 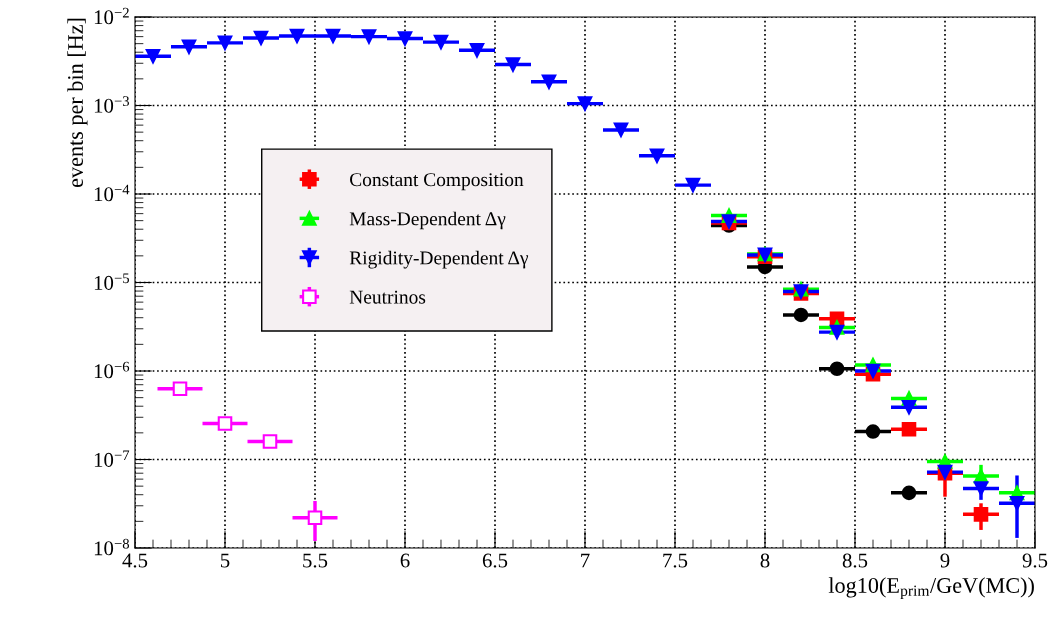 I want to click on legend-label: Mass-Dependent Δγ, so click(x=427, y=220).